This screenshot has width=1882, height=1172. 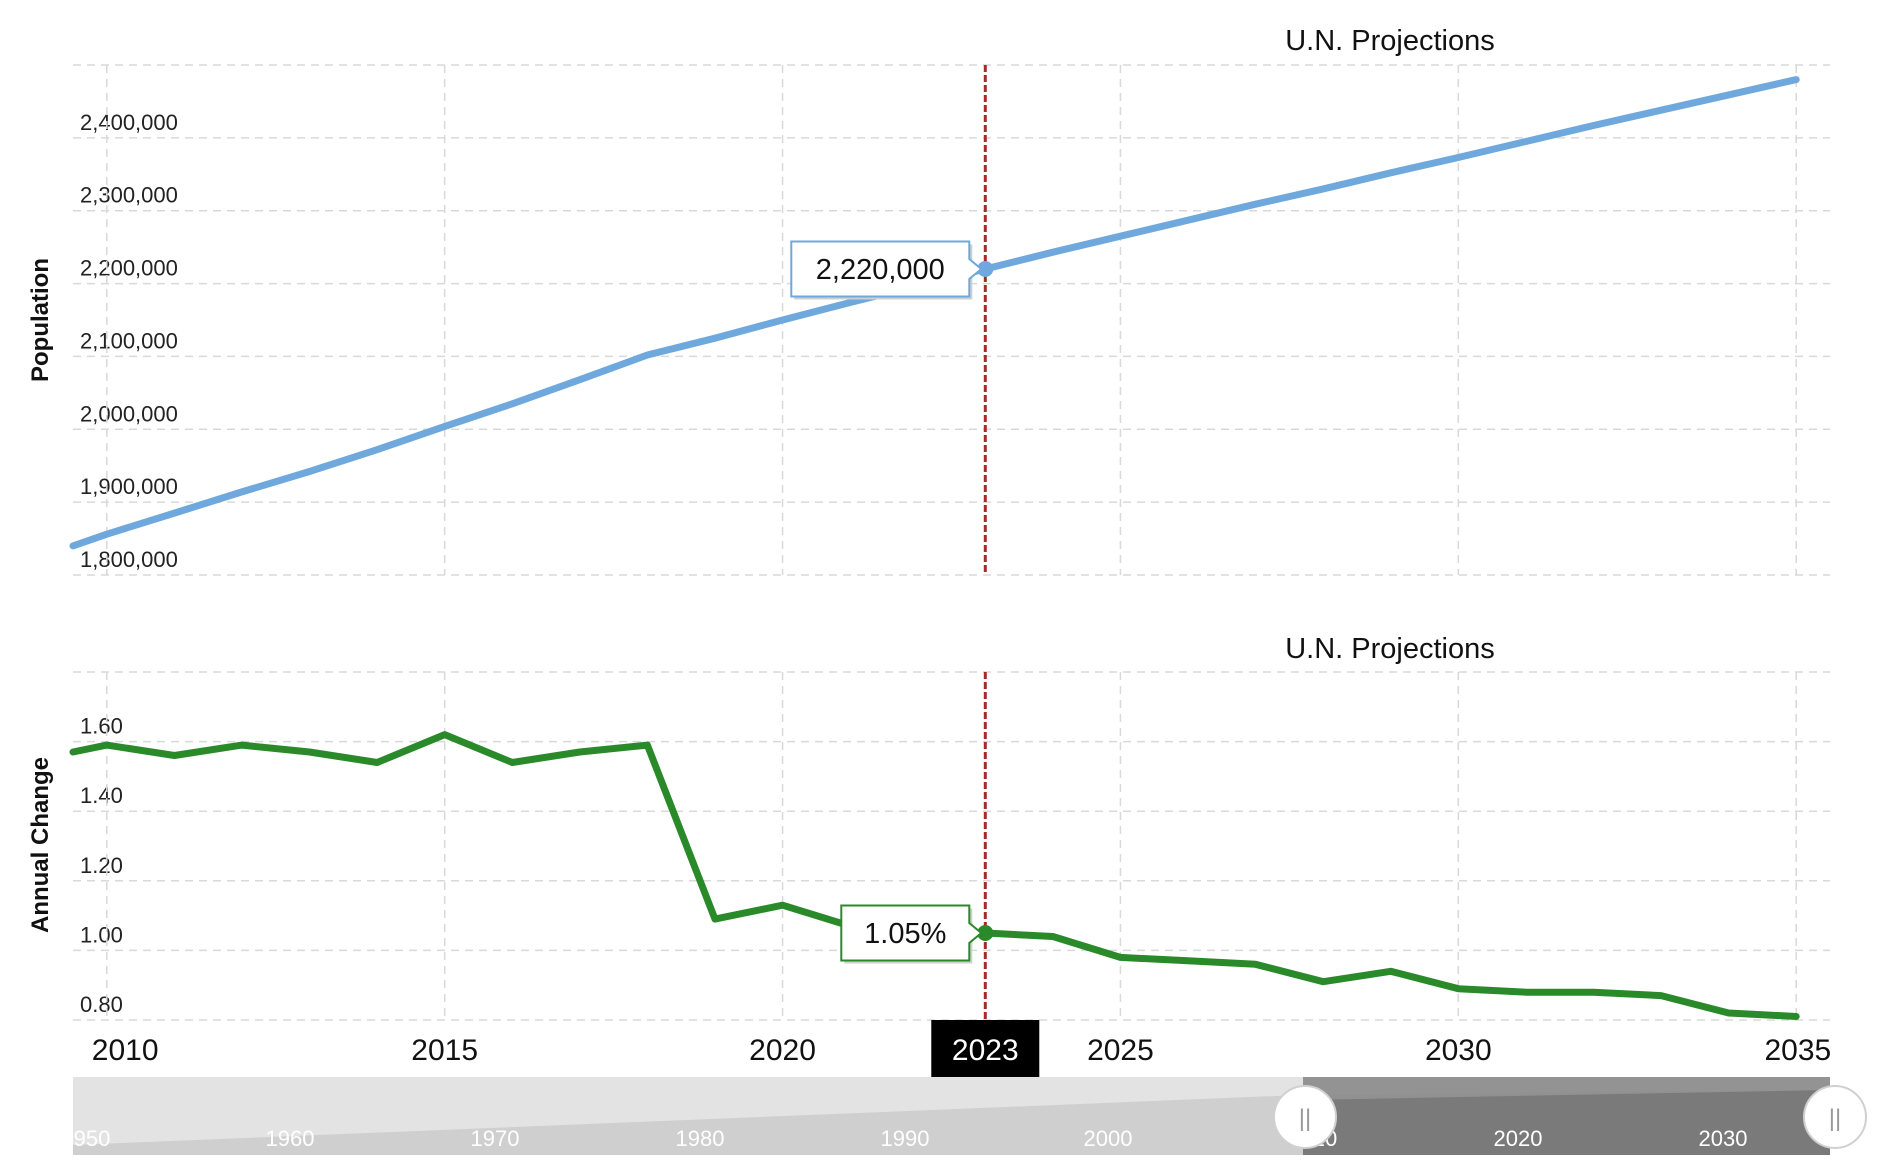 What do you see at coordinates (1120, 1050) in the screenshot?
I see `x-tick-label: 2025` at bounding box center [1120, 1050].